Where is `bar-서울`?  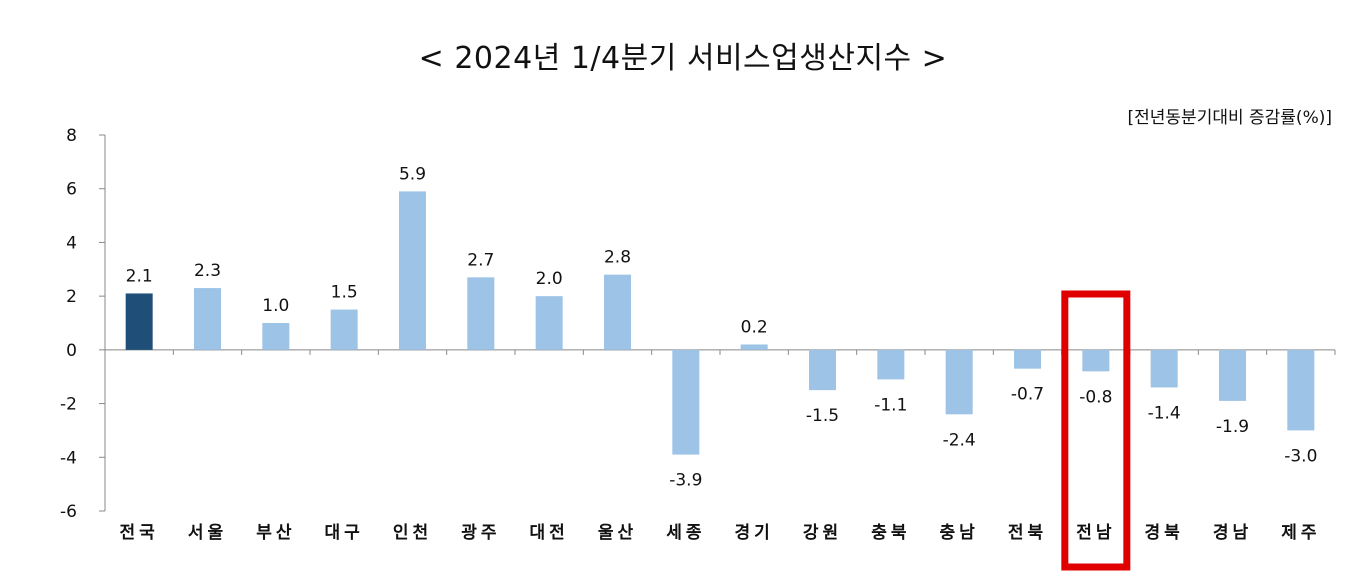 bar-서울 is located at coordinates (207, 319).